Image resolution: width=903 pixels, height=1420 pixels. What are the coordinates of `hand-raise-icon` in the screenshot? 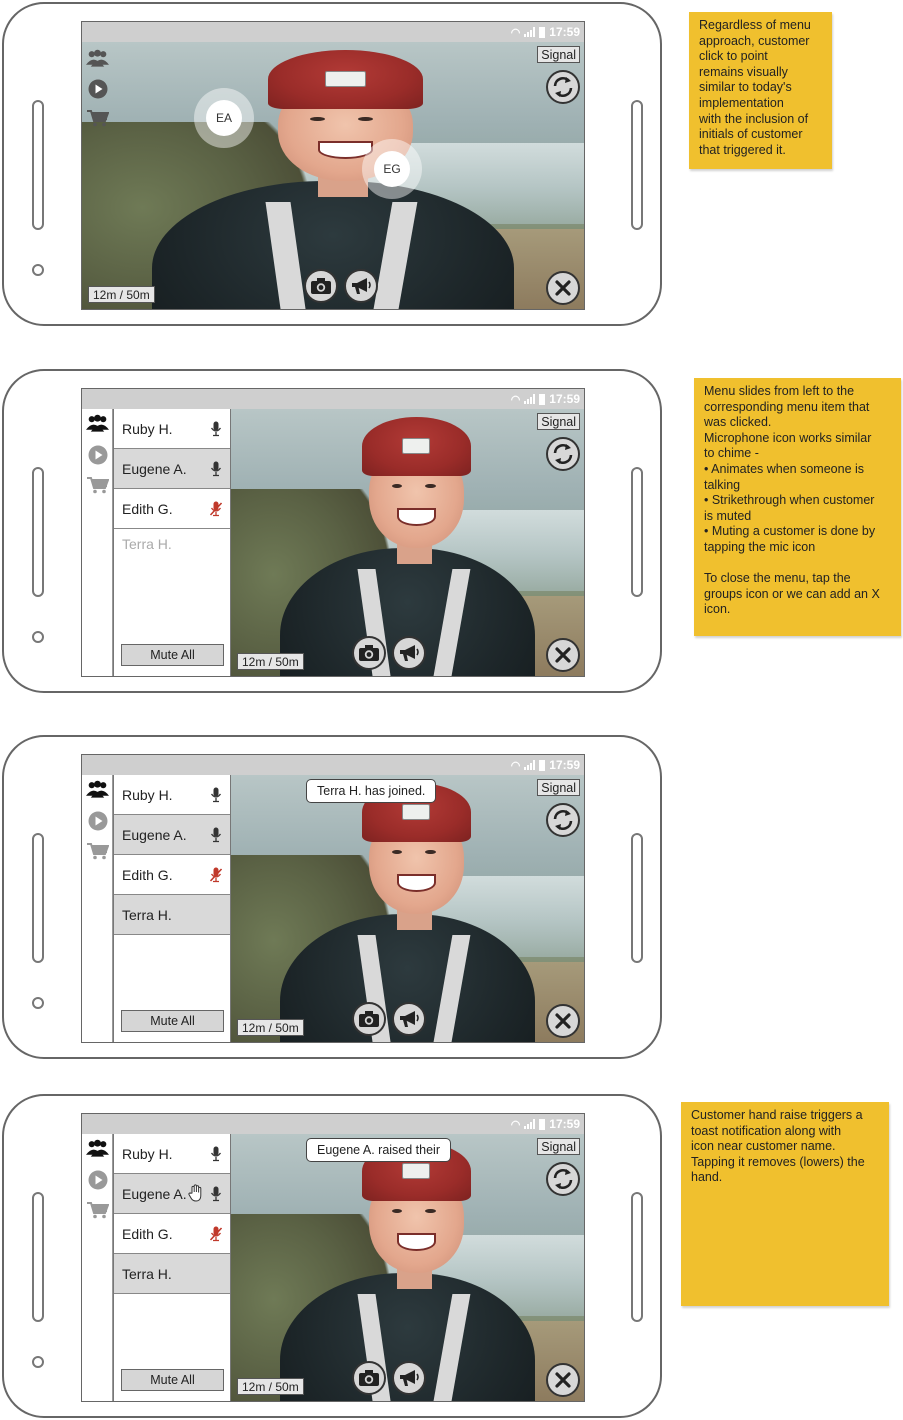 It's located at (196, 1193).